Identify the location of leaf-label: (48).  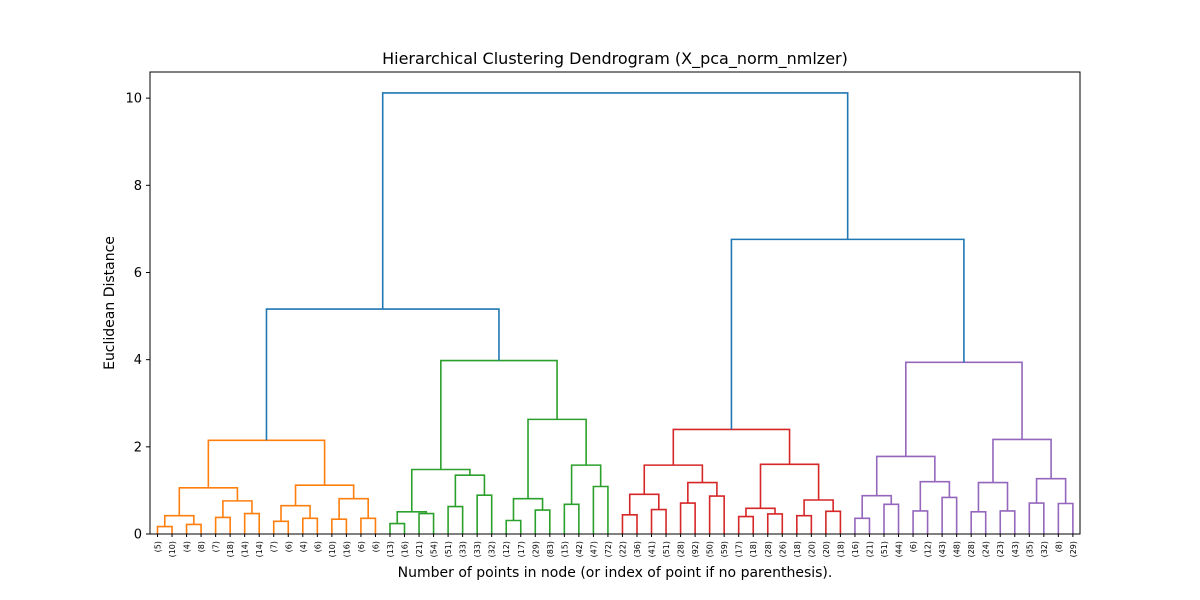
(957, 549).